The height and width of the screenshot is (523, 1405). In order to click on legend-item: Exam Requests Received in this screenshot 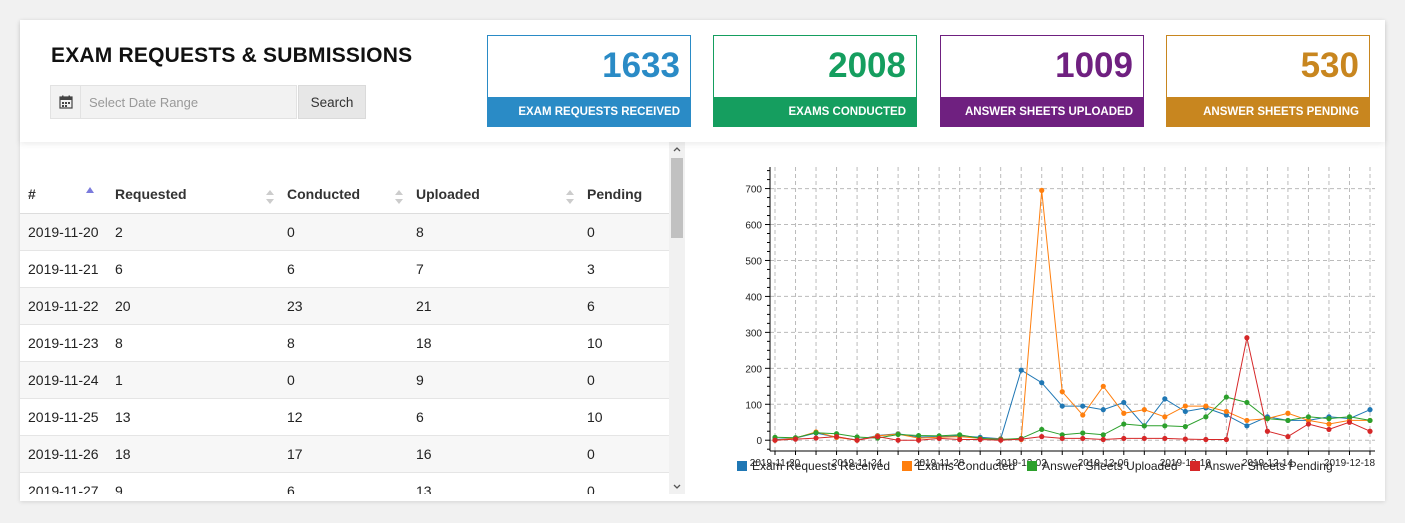, I will do `click(813, 466)`.